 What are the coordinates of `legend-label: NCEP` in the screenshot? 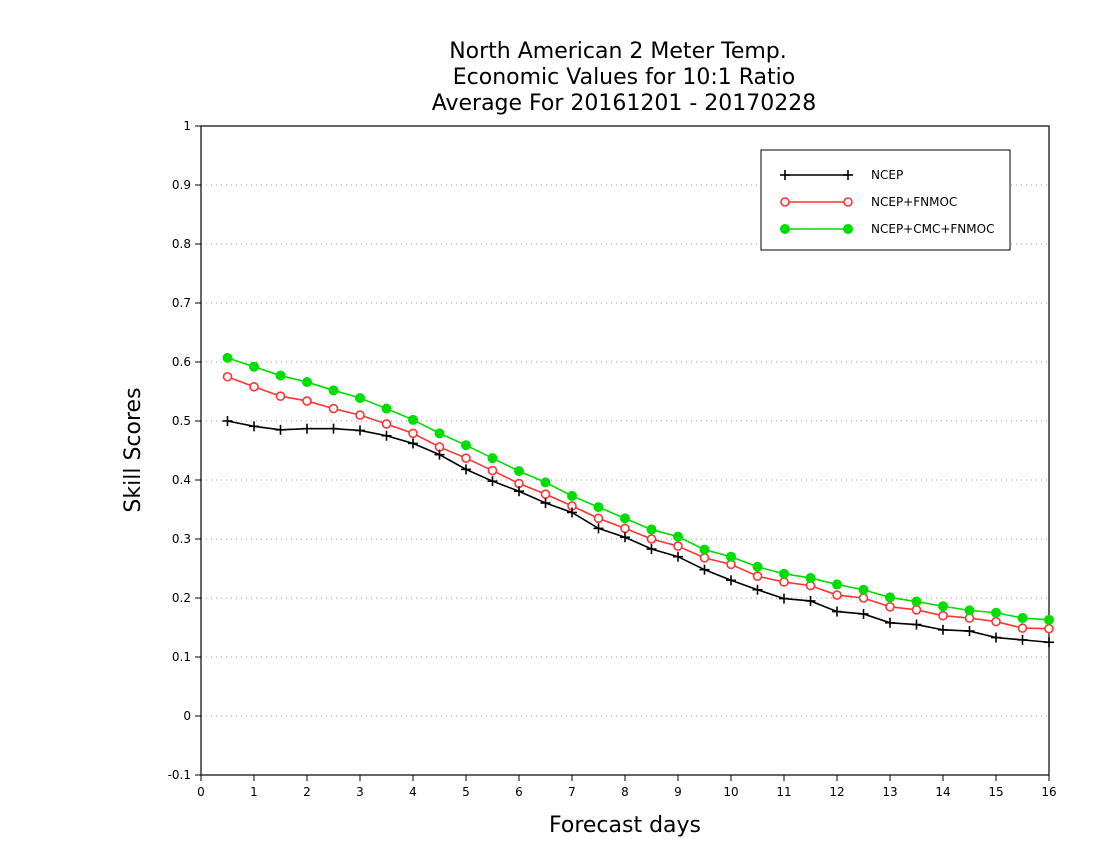 It's located at (887, 175).